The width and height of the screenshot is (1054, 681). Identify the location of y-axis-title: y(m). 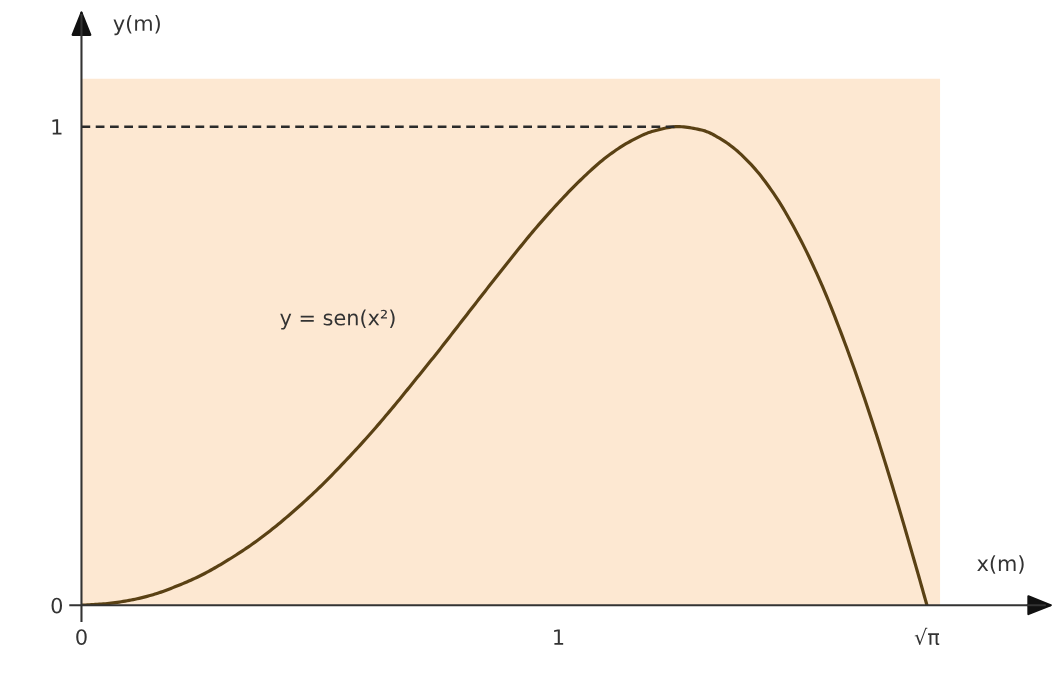
(136, 25).